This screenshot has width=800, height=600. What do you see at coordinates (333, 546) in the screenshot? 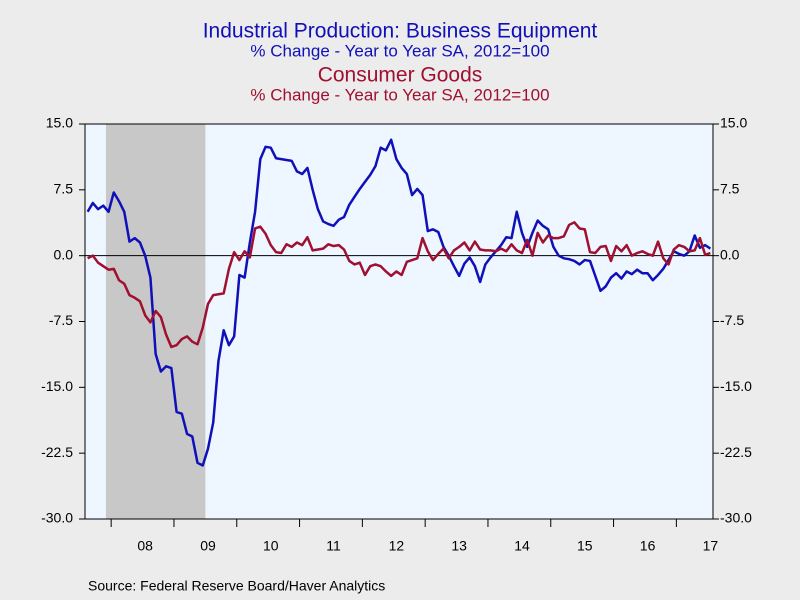
I see `x-tick-label: 11` at bounding box center [333, 546].